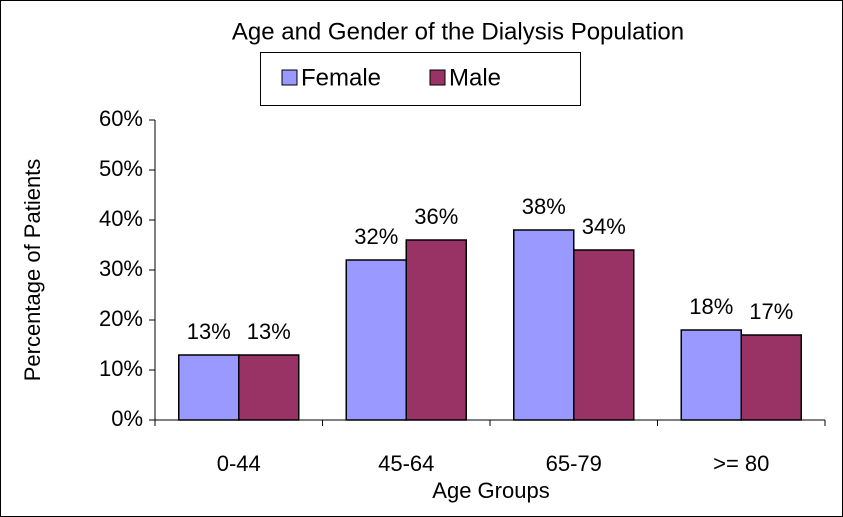 This screenshot has width=843, height=517. Describe the element at coordinates (574, 463) in the screenshot. I see `x-tick-label: 65-79` at that location.